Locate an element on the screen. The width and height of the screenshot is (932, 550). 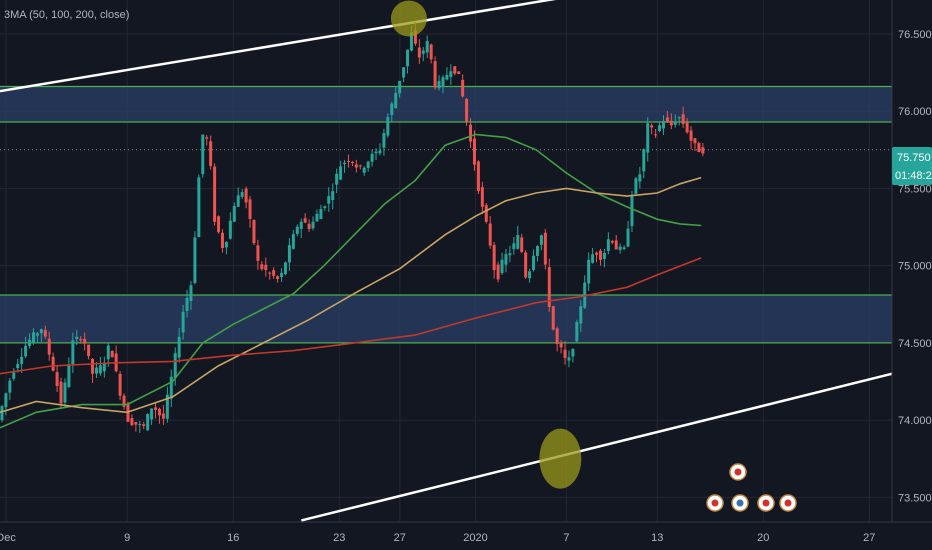
countdown-label: 01:48:24 is located at coordinates (913, 176).